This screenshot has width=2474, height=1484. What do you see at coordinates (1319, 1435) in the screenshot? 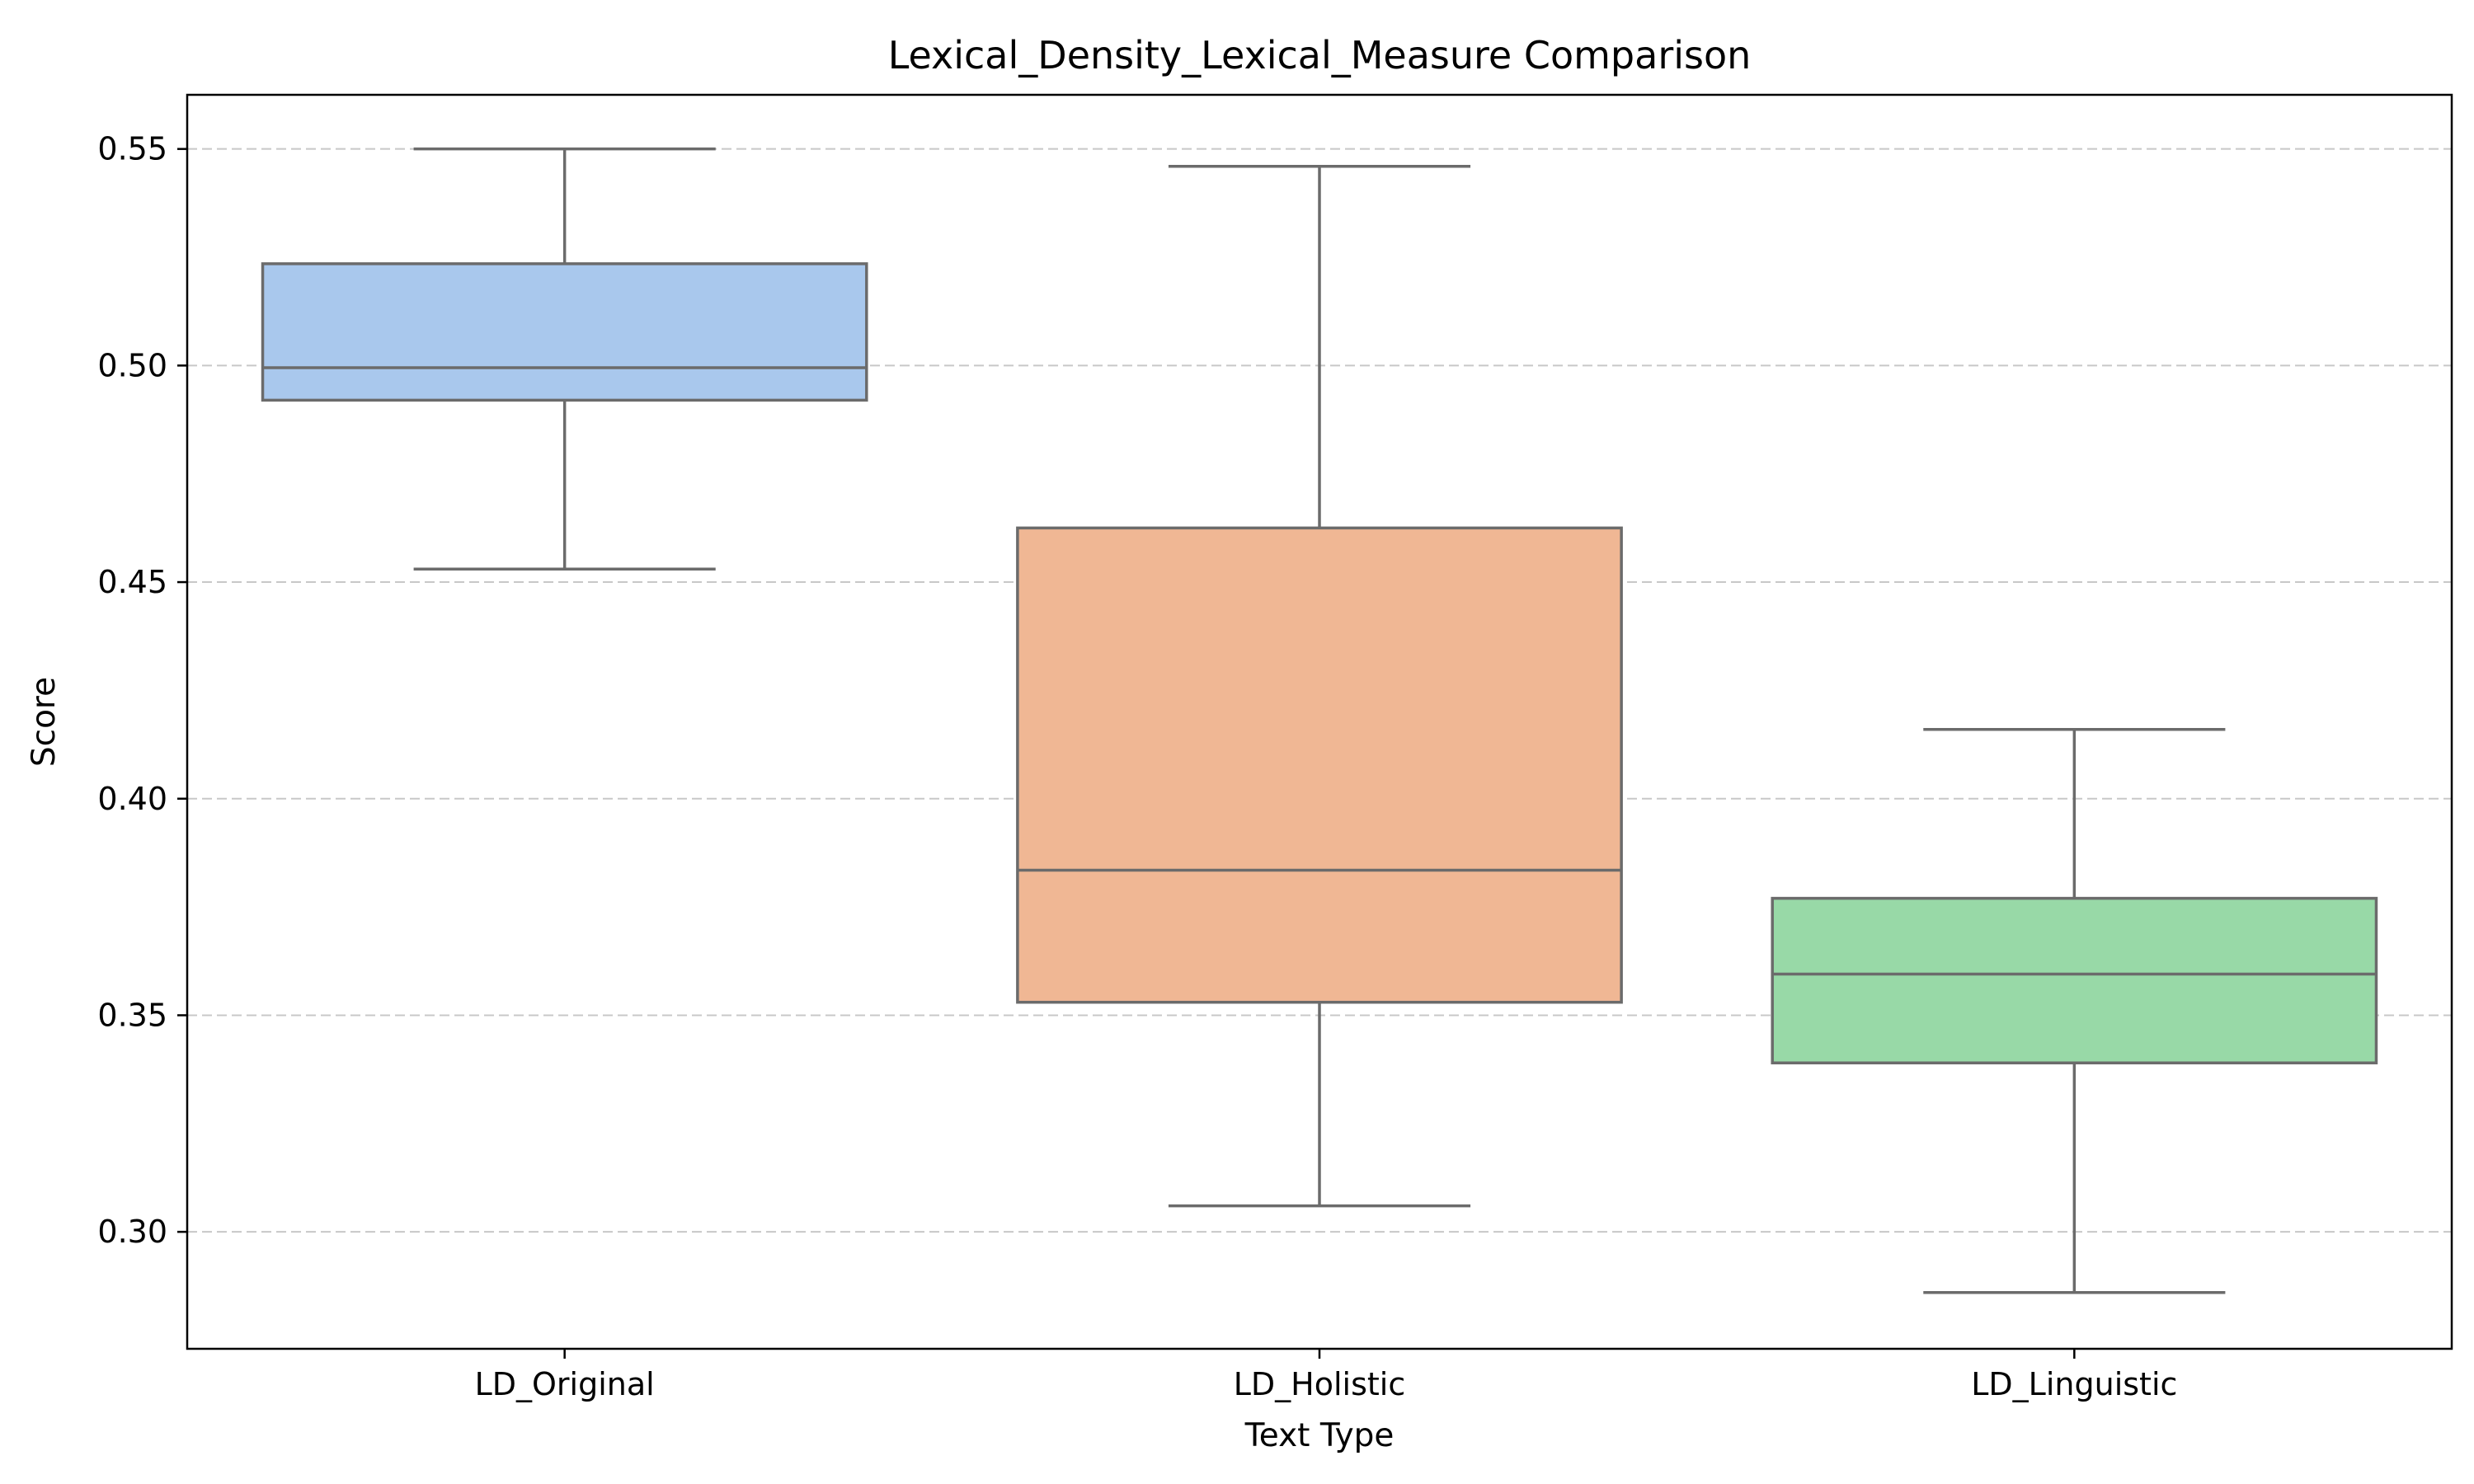
I see `x-axis-title: Text Type` at bounding box center [1319, 1435].